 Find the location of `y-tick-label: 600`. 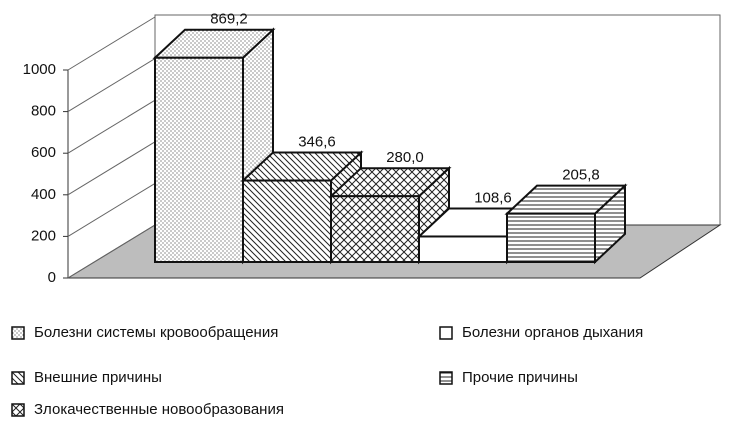

y-tick-label: 600 is located at coordinates (43, 152).